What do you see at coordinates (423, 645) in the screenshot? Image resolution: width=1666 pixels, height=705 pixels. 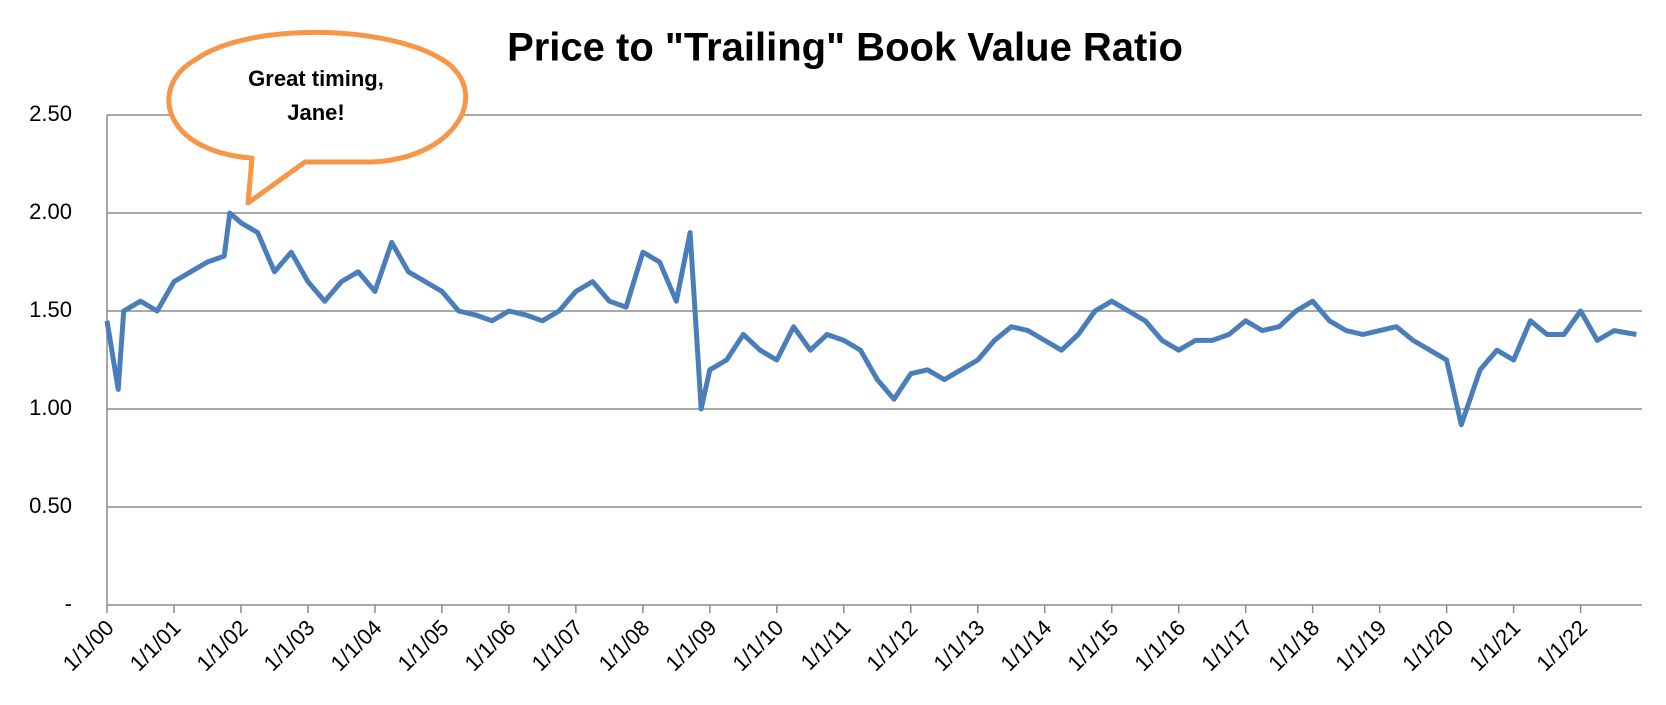 I see `x-tick-label: 1/1/05` at bounding box center [423, 645].